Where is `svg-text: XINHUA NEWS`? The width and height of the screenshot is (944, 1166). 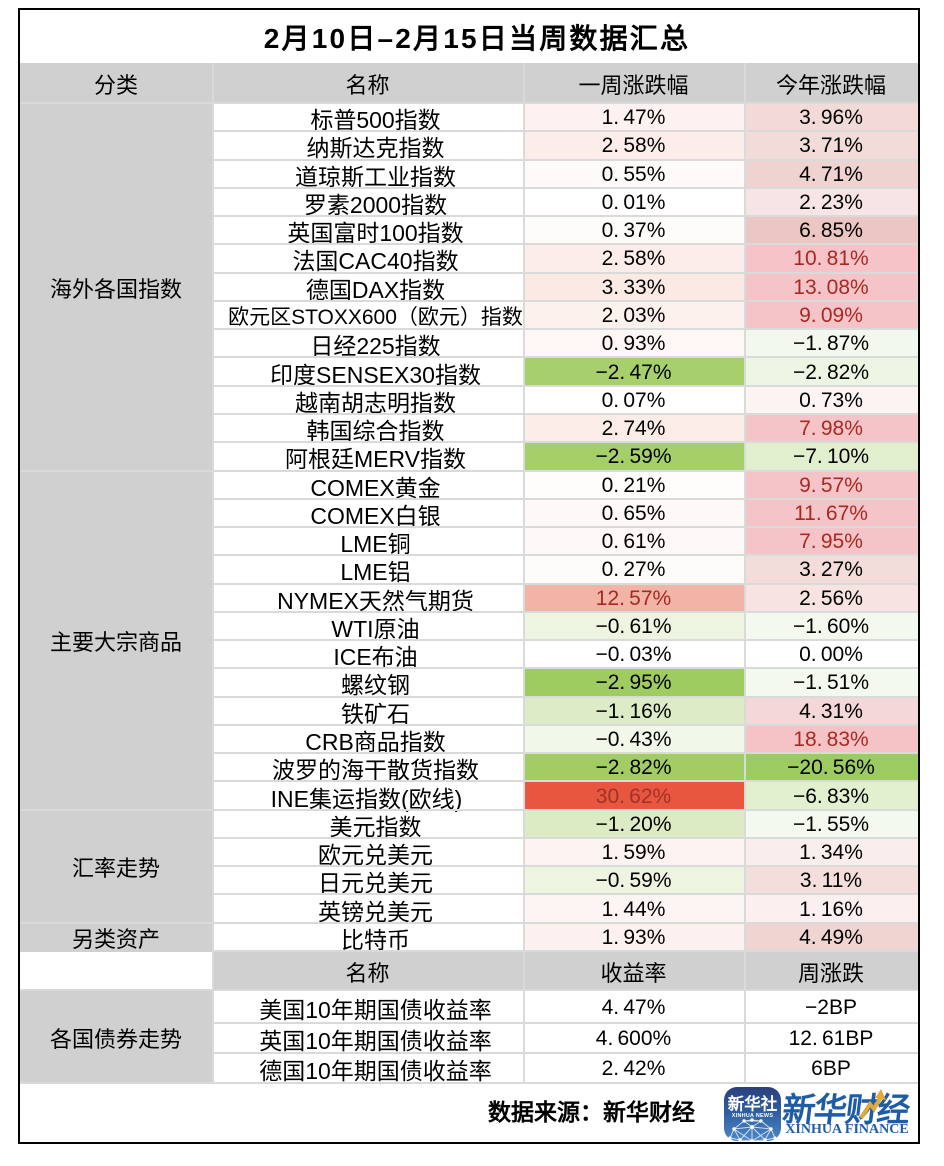 svg-text: XINHUA NEWS is located at coordinates (753, 1116).